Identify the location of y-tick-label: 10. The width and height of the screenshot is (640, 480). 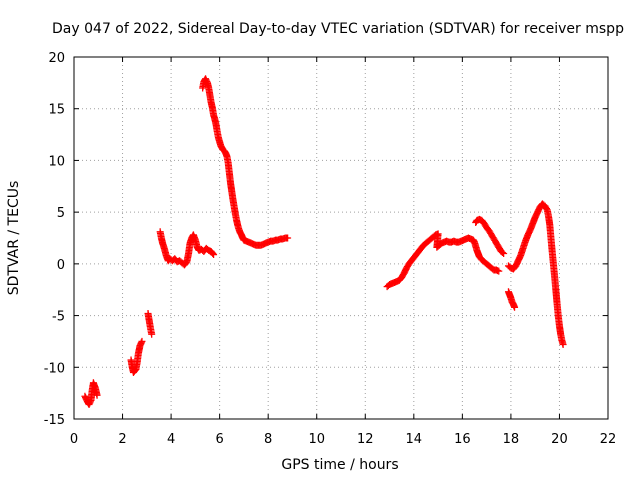
(56, 161).